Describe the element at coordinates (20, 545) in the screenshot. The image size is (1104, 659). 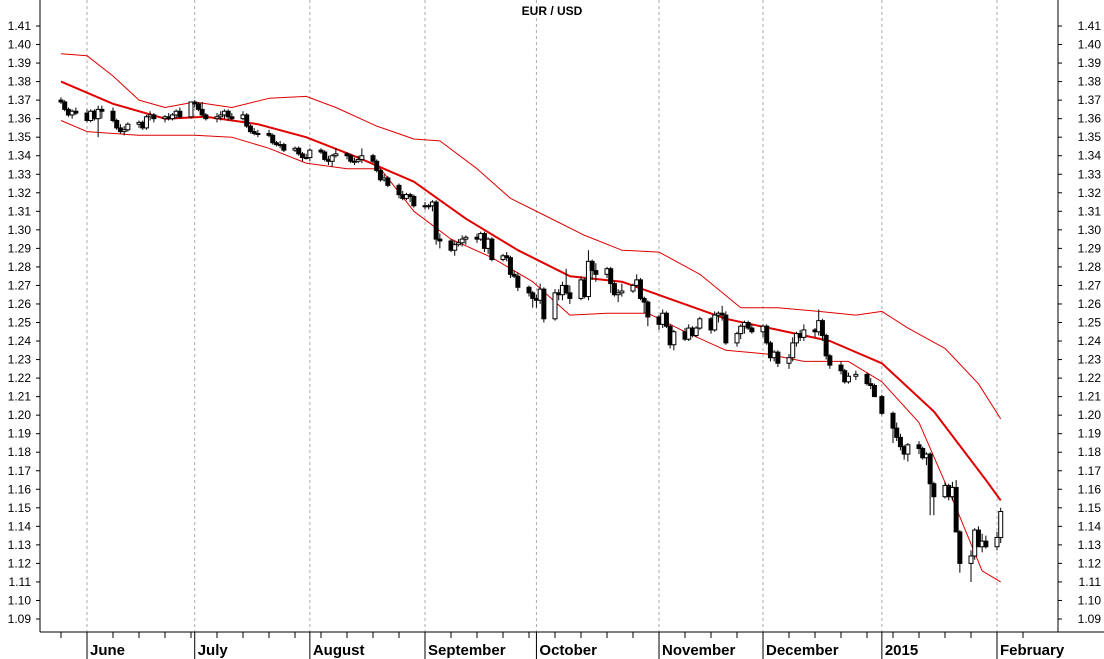
I see `y-tick-label-left: 1.13` at that location.